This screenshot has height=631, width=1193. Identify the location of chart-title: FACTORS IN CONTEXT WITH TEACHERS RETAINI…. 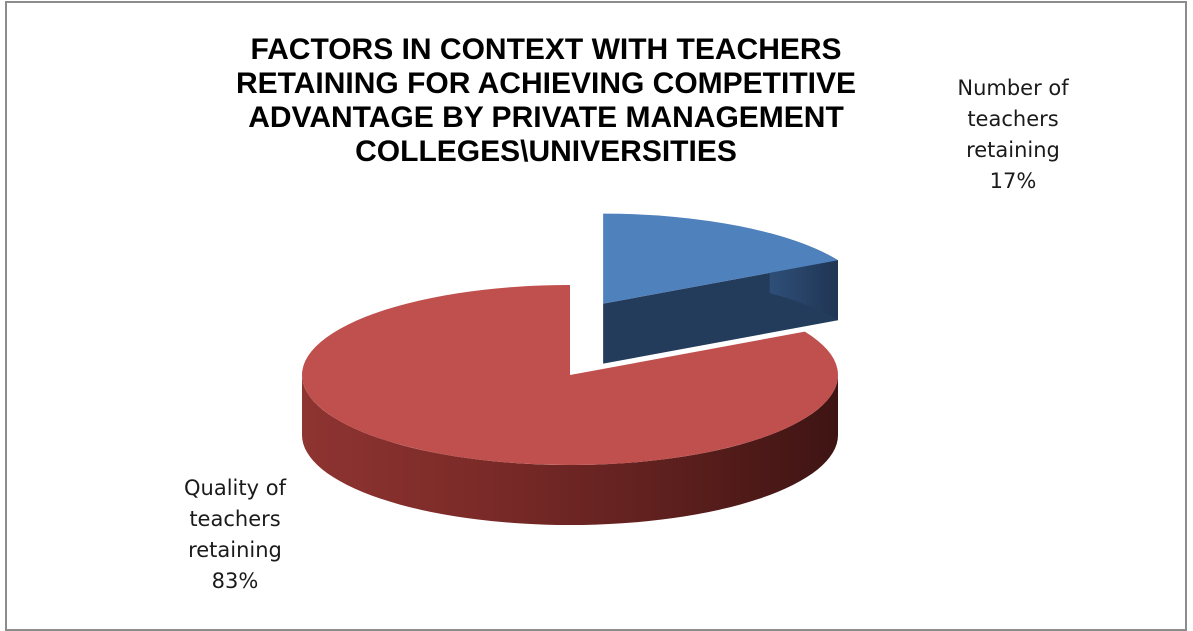
(546, 101).